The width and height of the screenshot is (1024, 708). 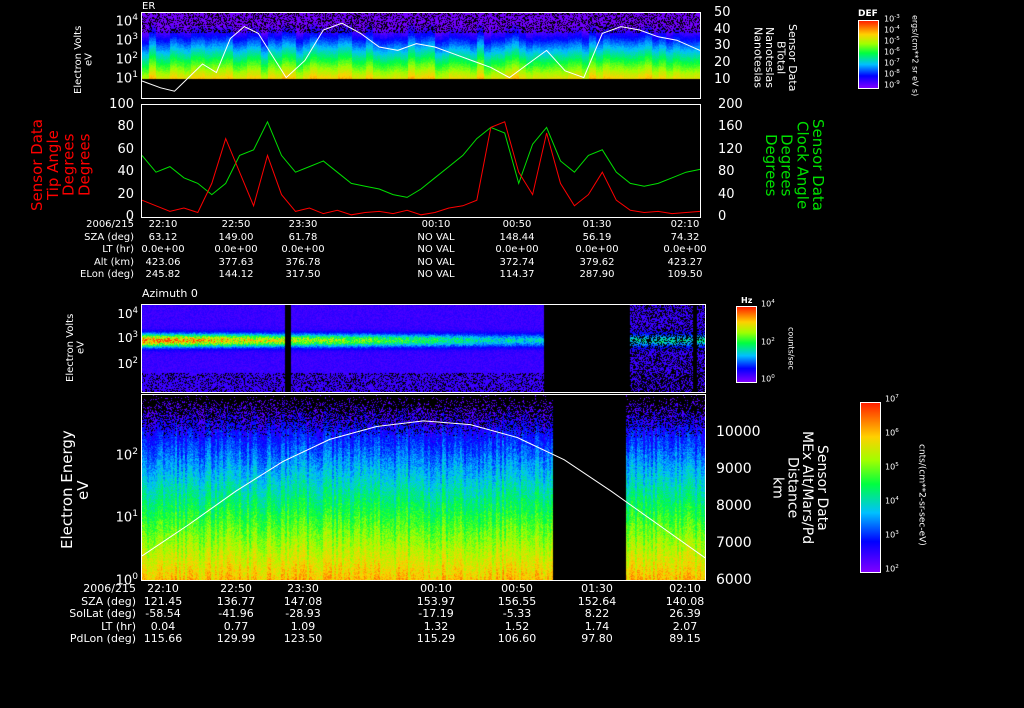 I want to click on p2lt-tick: 0, so click(x=129, y=216).